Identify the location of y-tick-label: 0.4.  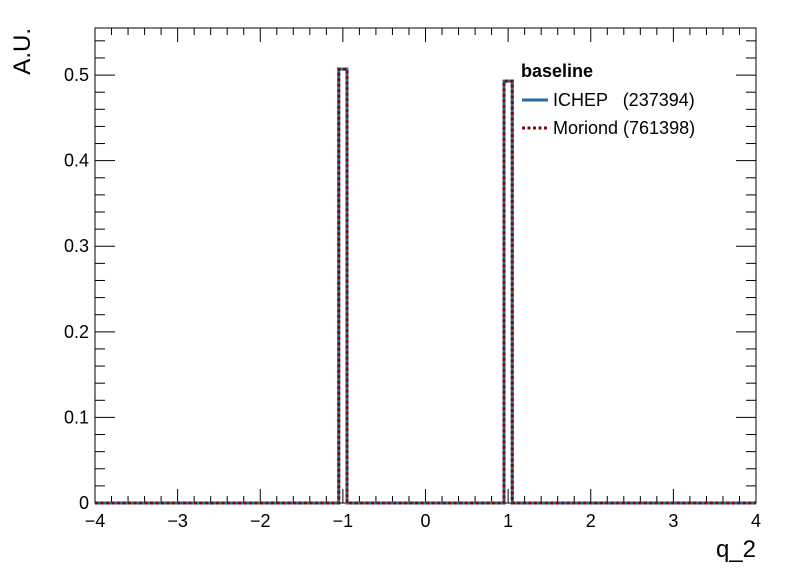
(76, 161).